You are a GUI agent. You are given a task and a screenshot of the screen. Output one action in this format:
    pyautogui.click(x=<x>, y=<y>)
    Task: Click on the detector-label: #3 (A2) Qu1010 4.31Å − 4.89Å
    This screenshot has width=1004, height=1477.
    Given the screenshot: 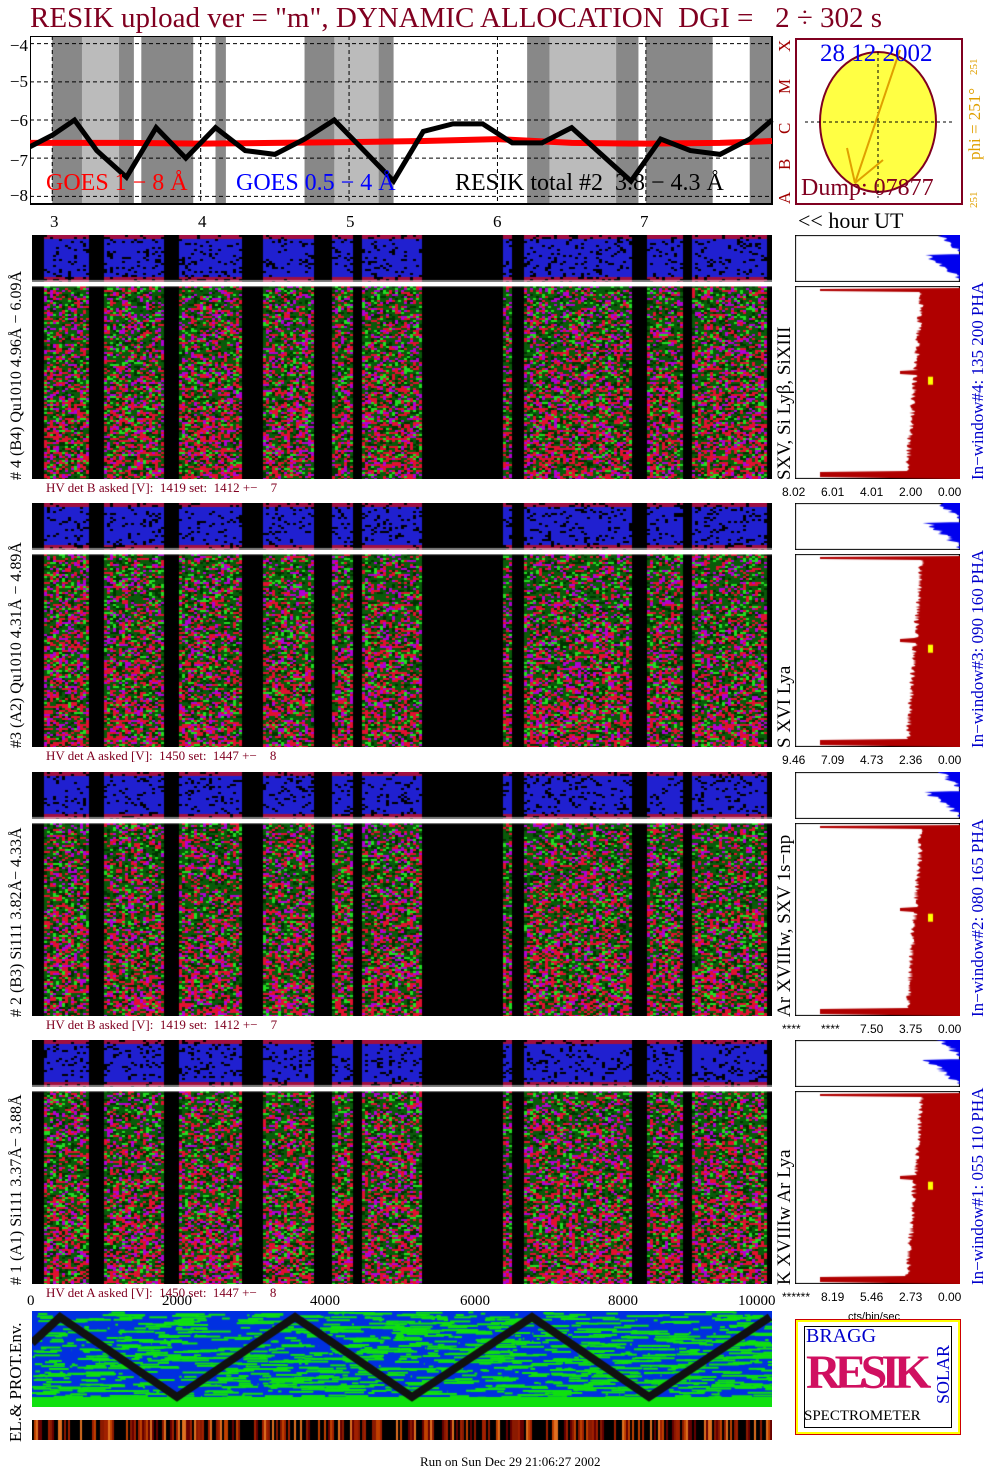 What is the action you would take?
    pyautogui.click(x=16, y=645)
    